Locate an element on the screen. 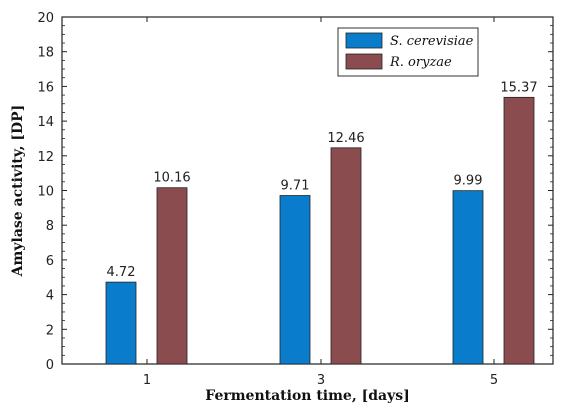 Image resolution: width=569 pixels, height=408 pixels. y-tick-label: 6 is located at coordinates (50, 261).